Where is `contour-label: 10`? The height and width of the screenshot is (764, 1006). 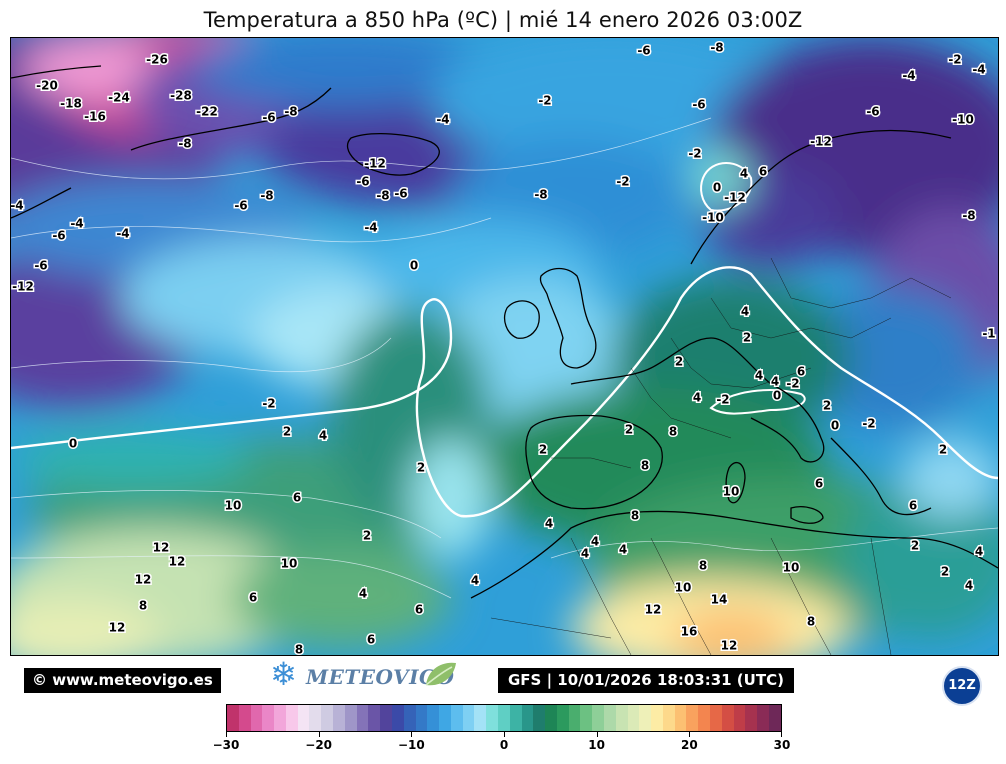 contour-label: 10 is located at coordinates (731, 492).